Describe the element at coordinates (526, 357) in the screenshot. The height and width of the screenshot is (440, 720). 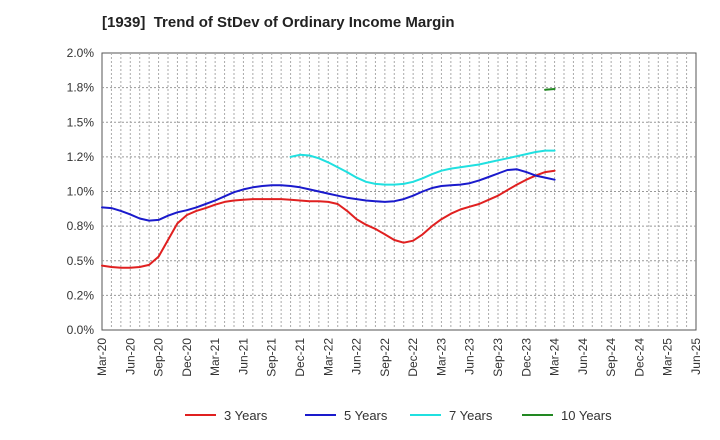
I see `x-tick-label: Dec-23` at that location.